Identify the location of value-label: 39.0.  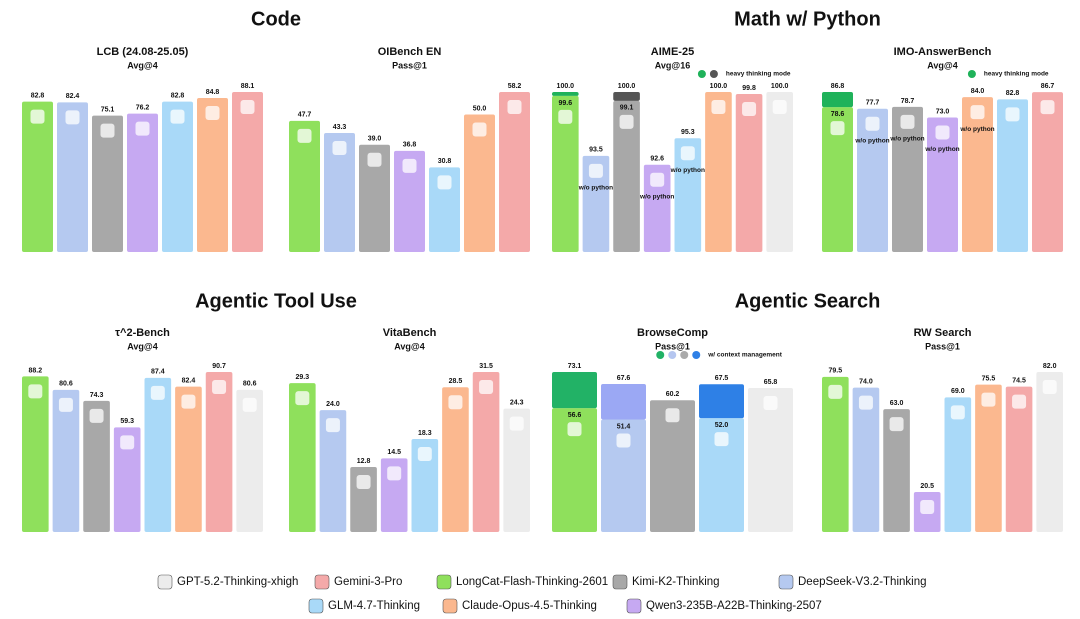
(375, 139).